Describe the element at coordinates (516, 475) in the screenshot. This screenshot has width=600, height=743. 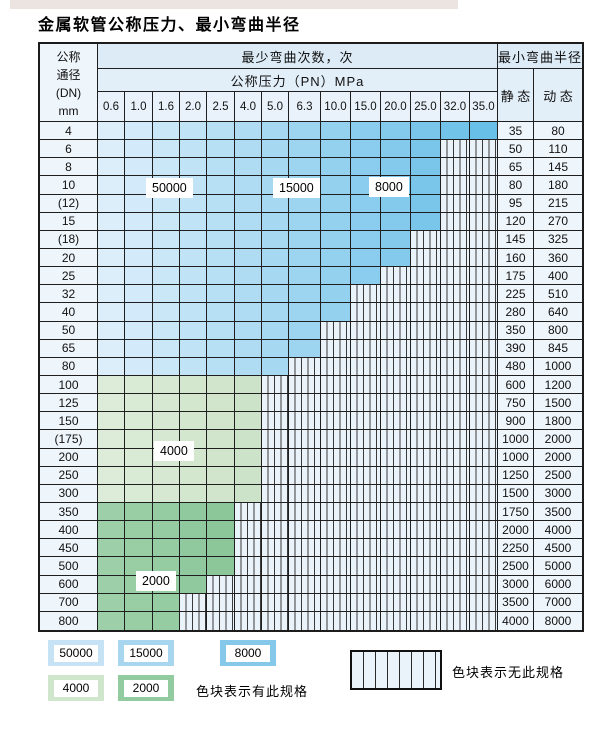
I see `static-value-cell: 1250` at that location.